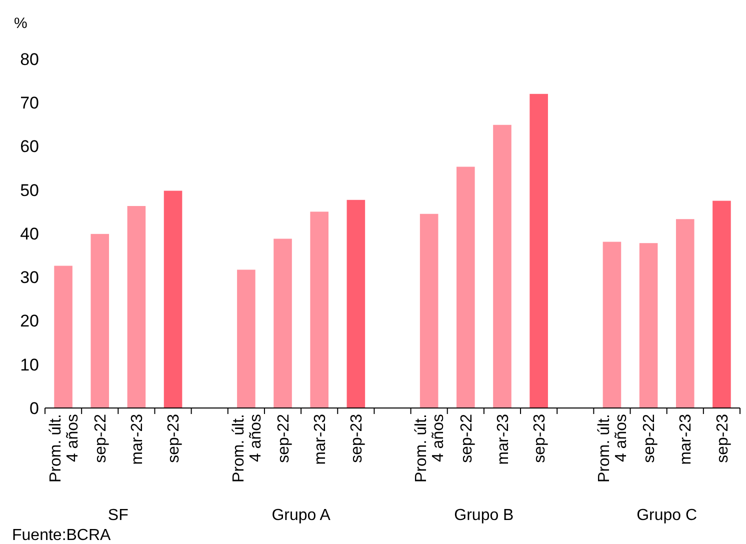 This screenshot has width=746, height=544. What do you see at coordinates (62, 535) in the screenshot?
I see `source-note: Fuente:BCRA` at bounding box center [62, 535].